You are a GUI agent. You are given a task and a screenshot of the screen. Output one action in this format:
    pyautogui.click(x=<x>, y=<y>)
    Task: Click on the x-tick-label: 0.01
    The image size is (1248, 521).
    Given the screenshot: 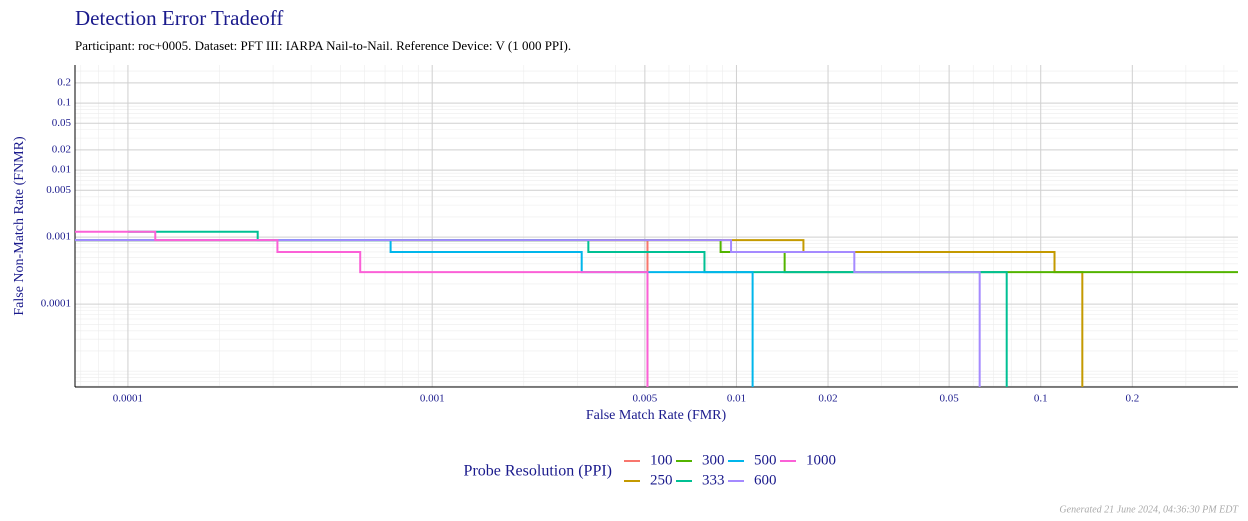 What is the action you would take?
    pyautogui.click(x=736, y=399)
    